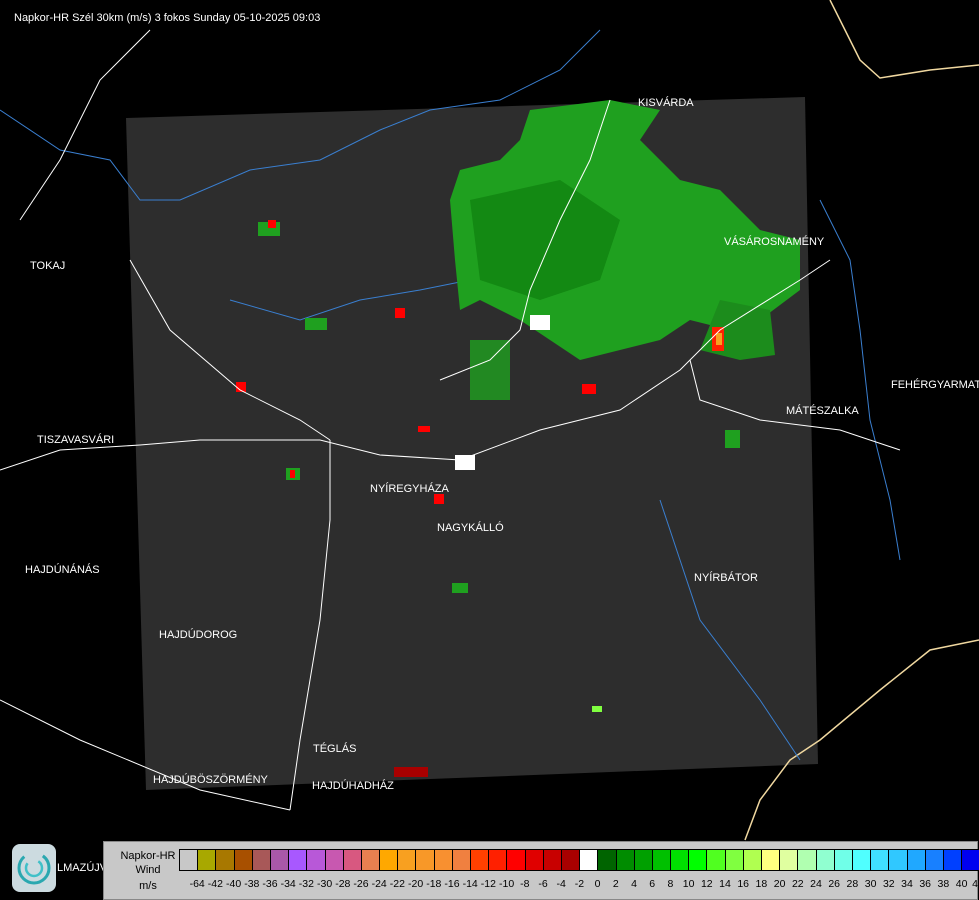 The image size is (979, 900). Describe the element at coordinates (397, 884) in the screenshot. I see `legend-tick-label: -22` at that location.